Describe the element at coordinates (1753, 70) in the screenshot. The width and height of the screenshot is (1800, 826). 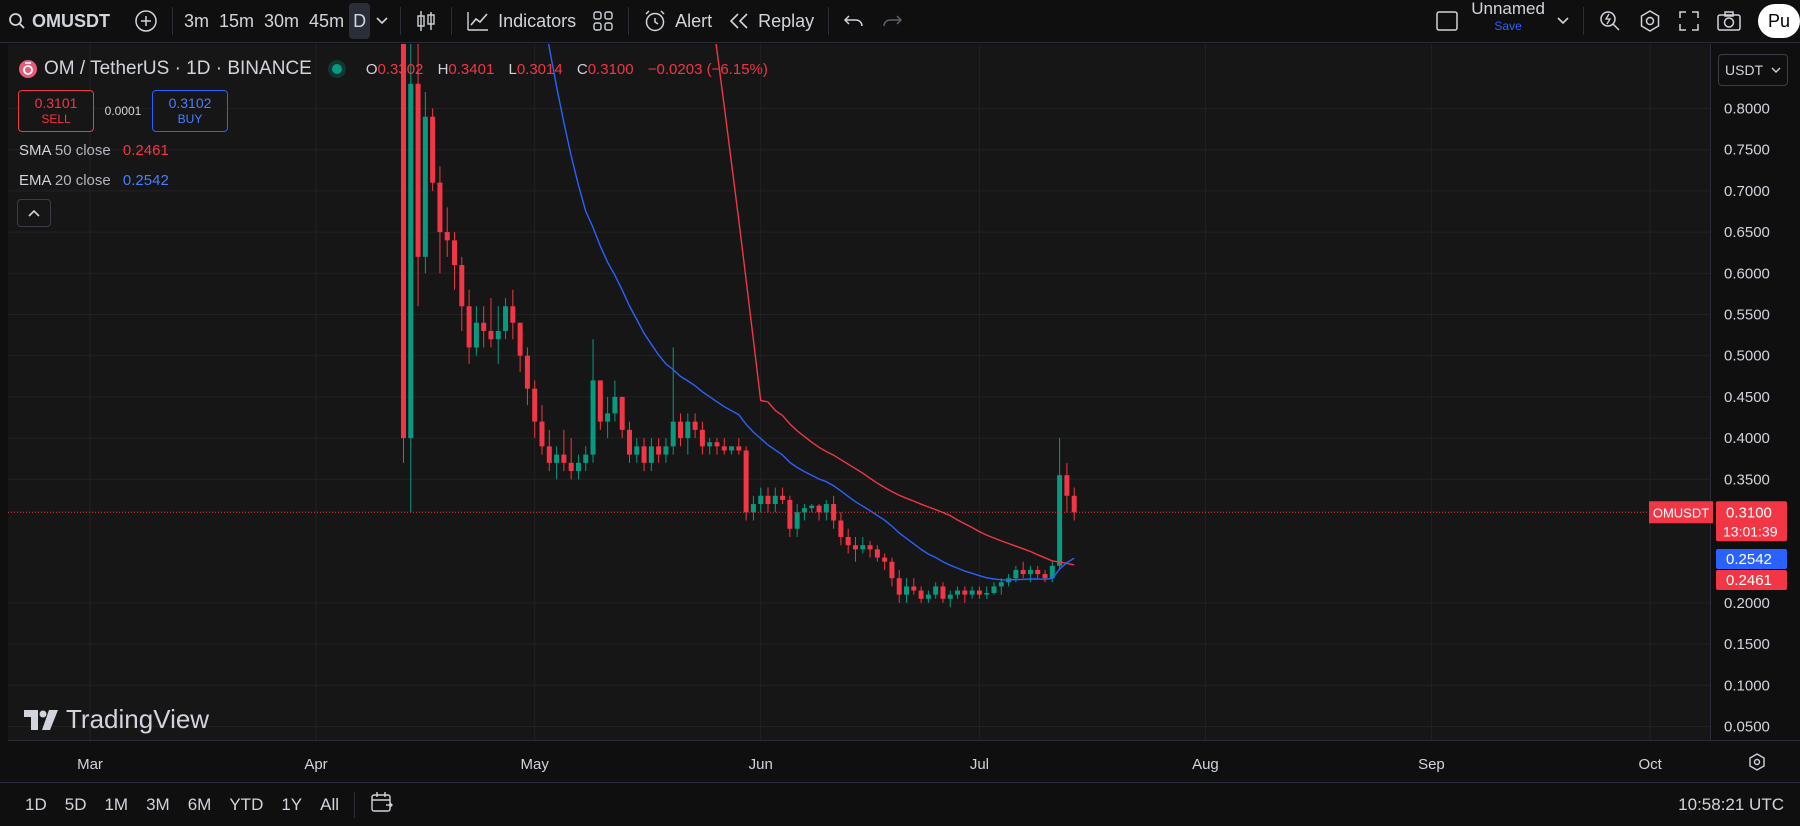
I see `currency-select: USDT` at that location.